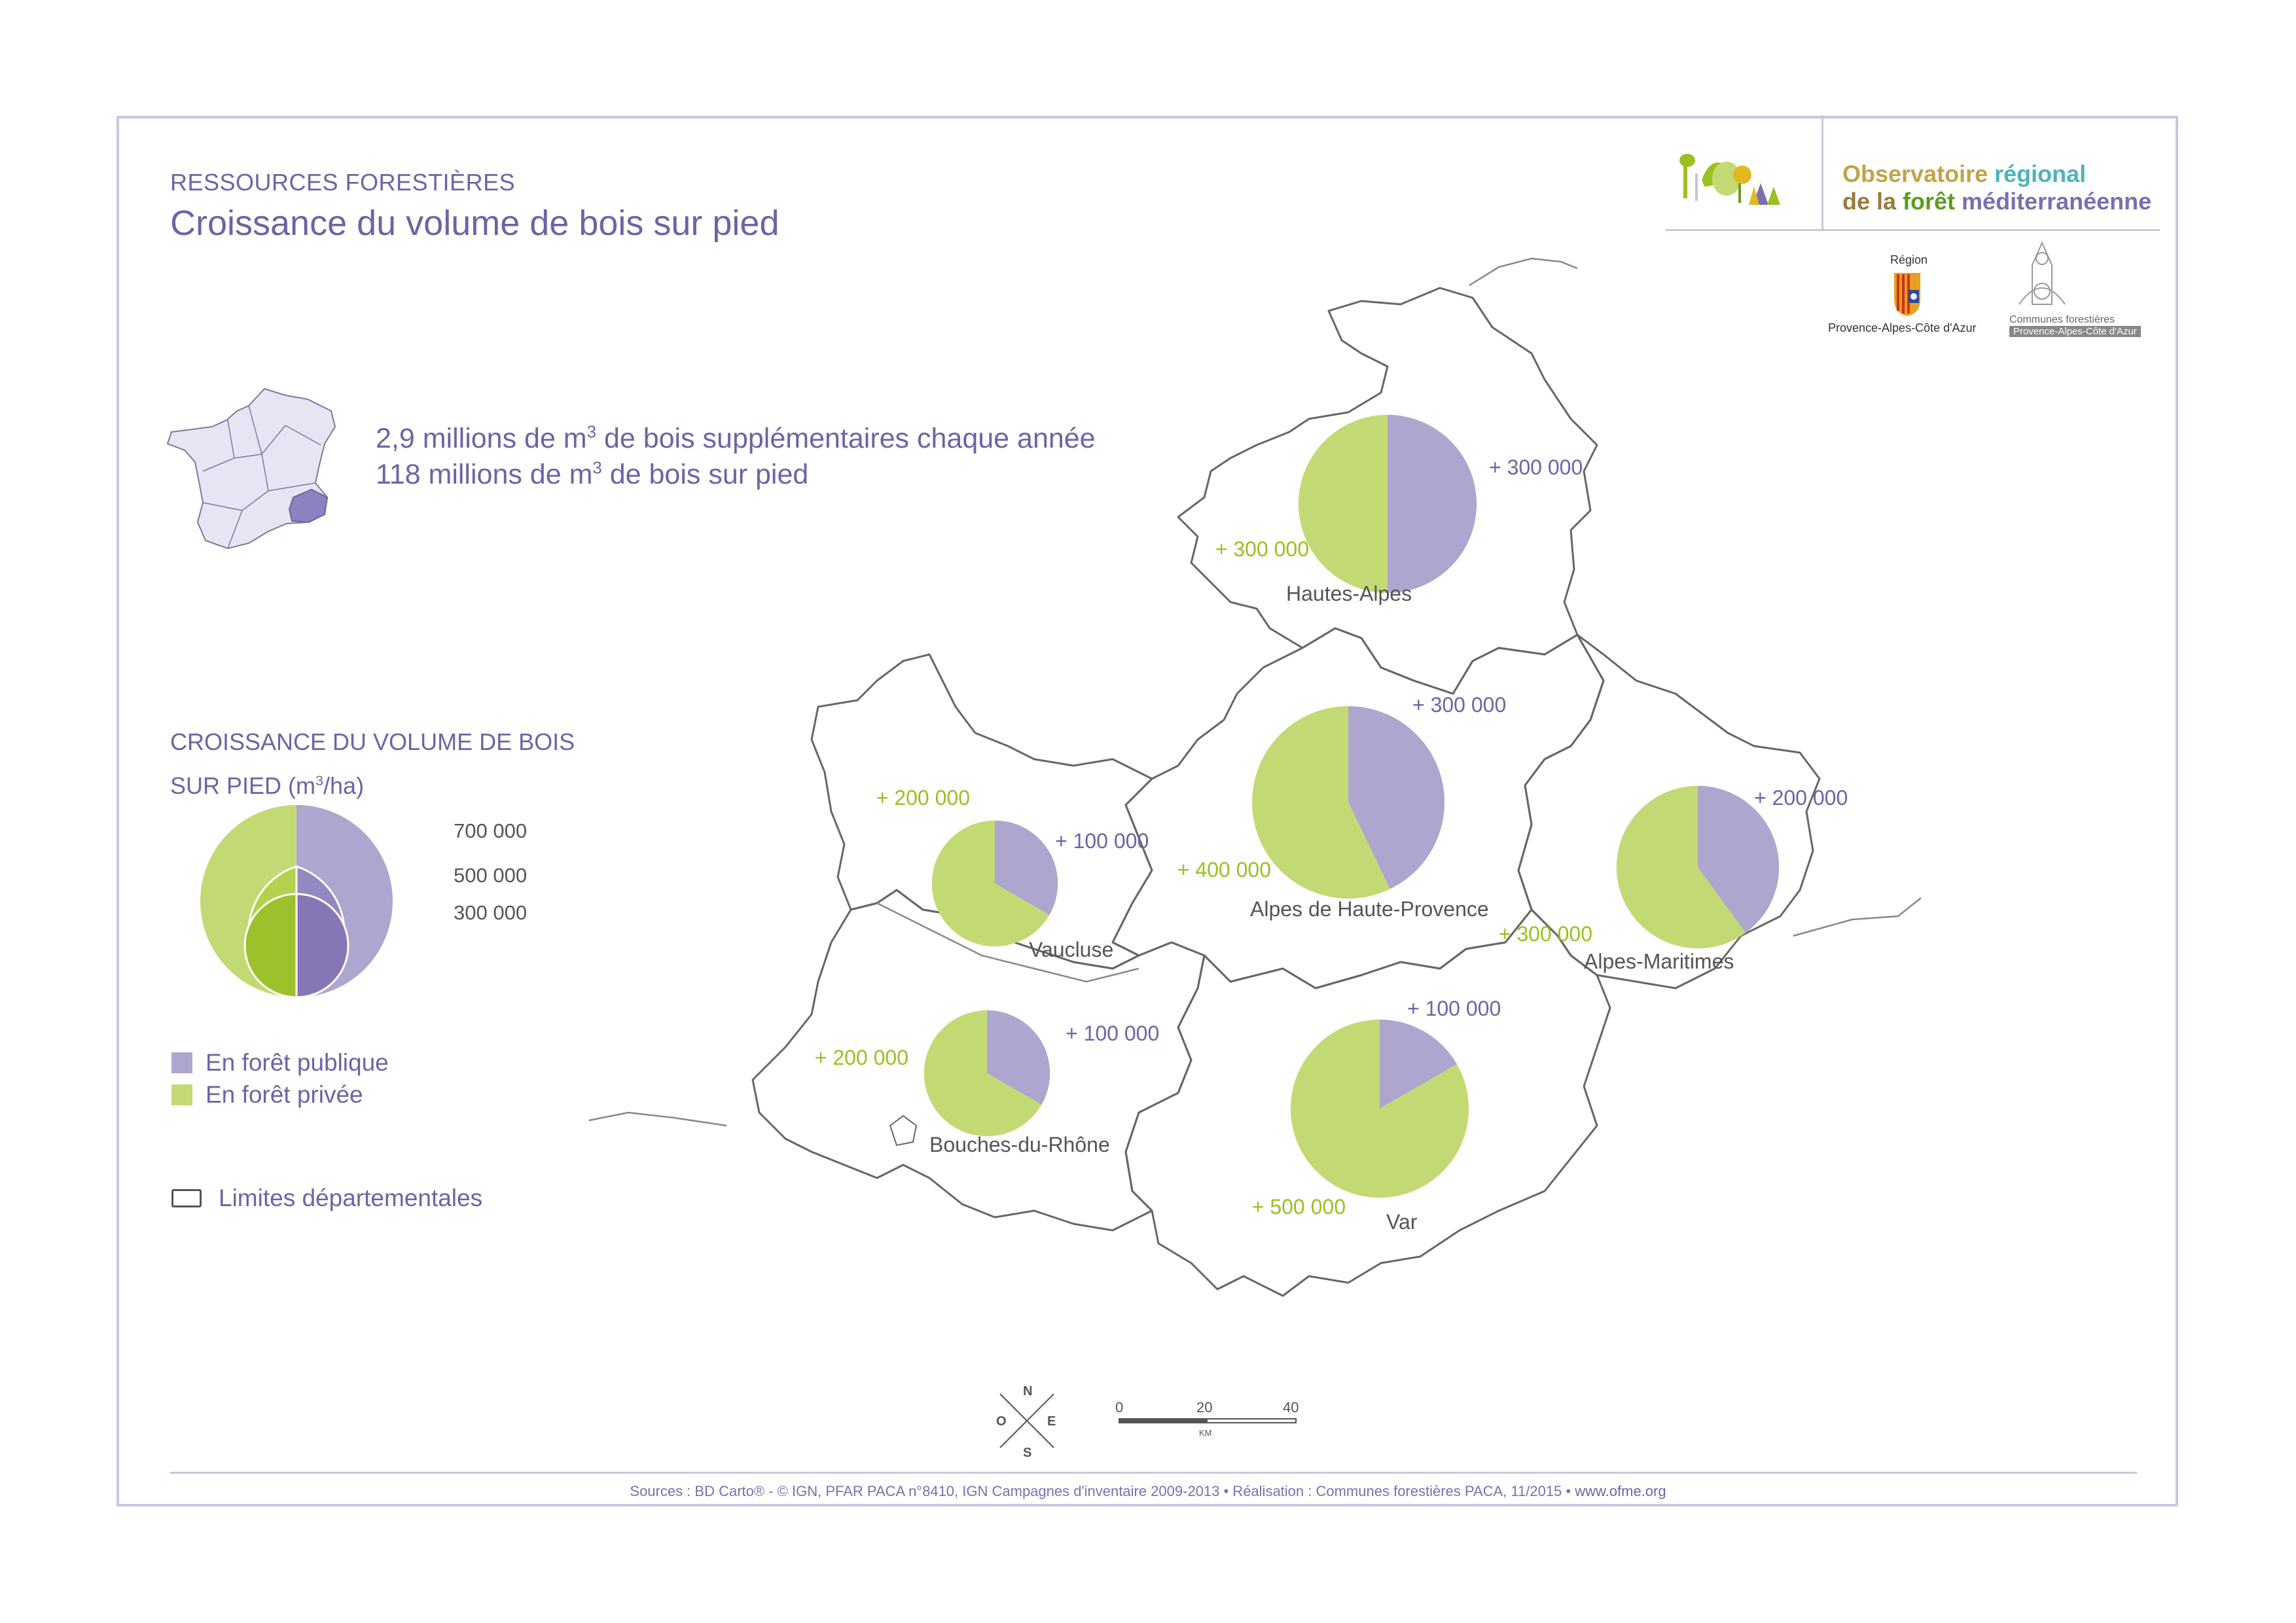 The image size is (2296, 1623). I want to click on compass-south: S, so click(1027, 1453).